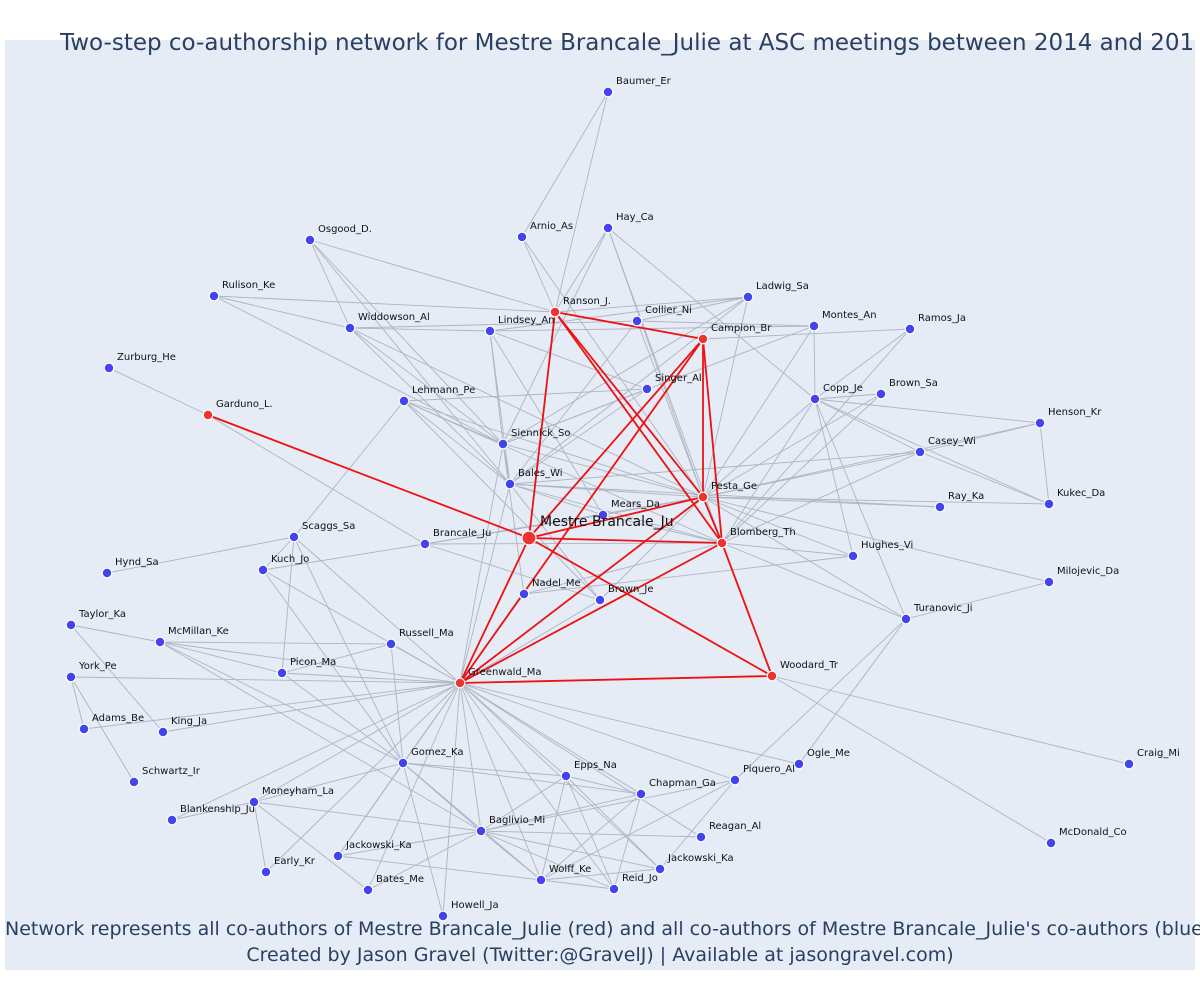 The height and width of the screenshot is (1000, 1200). Describe the element at coordinates (294, 537) in the screenshot. I see `node-scaggs-sa` at that location.